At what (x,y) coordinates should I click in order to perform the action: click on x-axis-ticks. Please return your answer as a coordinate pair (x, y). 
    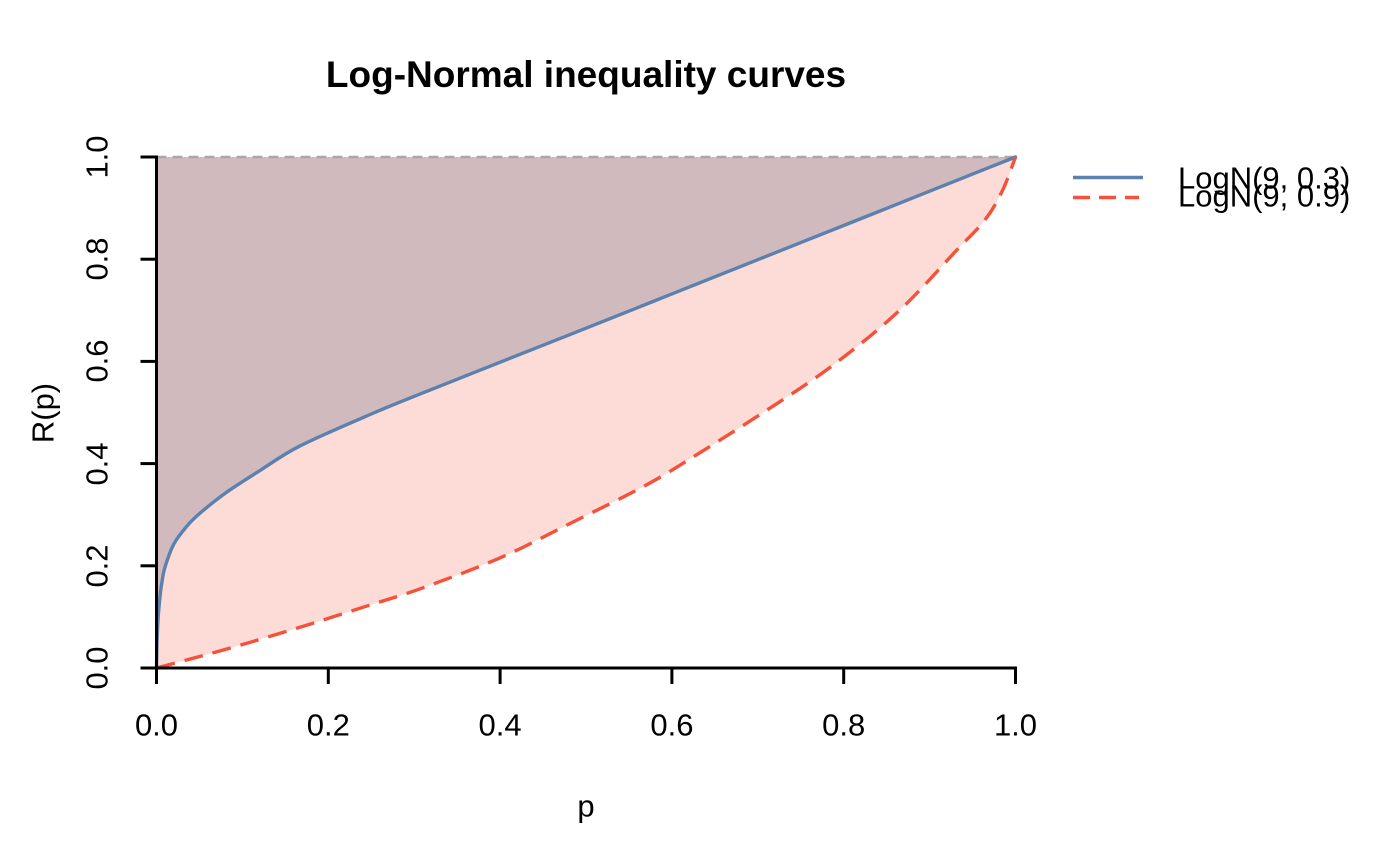
    Looking at the image, I should click on (586, 676).